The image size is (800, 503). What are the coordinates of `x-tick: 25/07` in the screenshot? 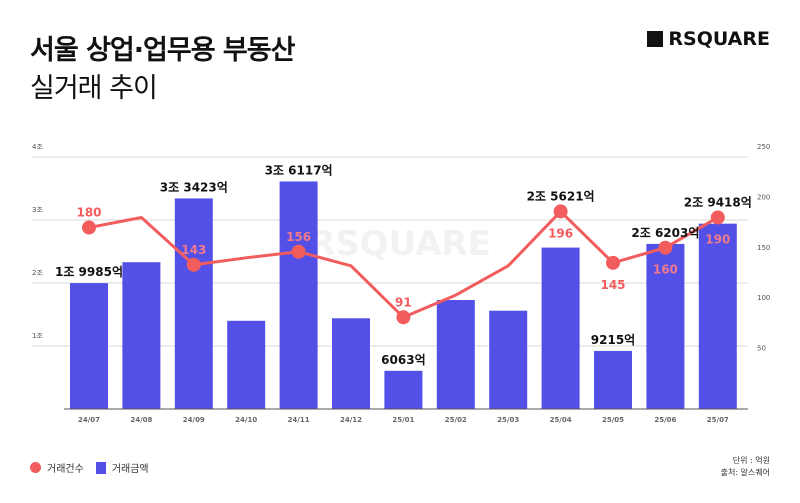 It's located at (718, 420).